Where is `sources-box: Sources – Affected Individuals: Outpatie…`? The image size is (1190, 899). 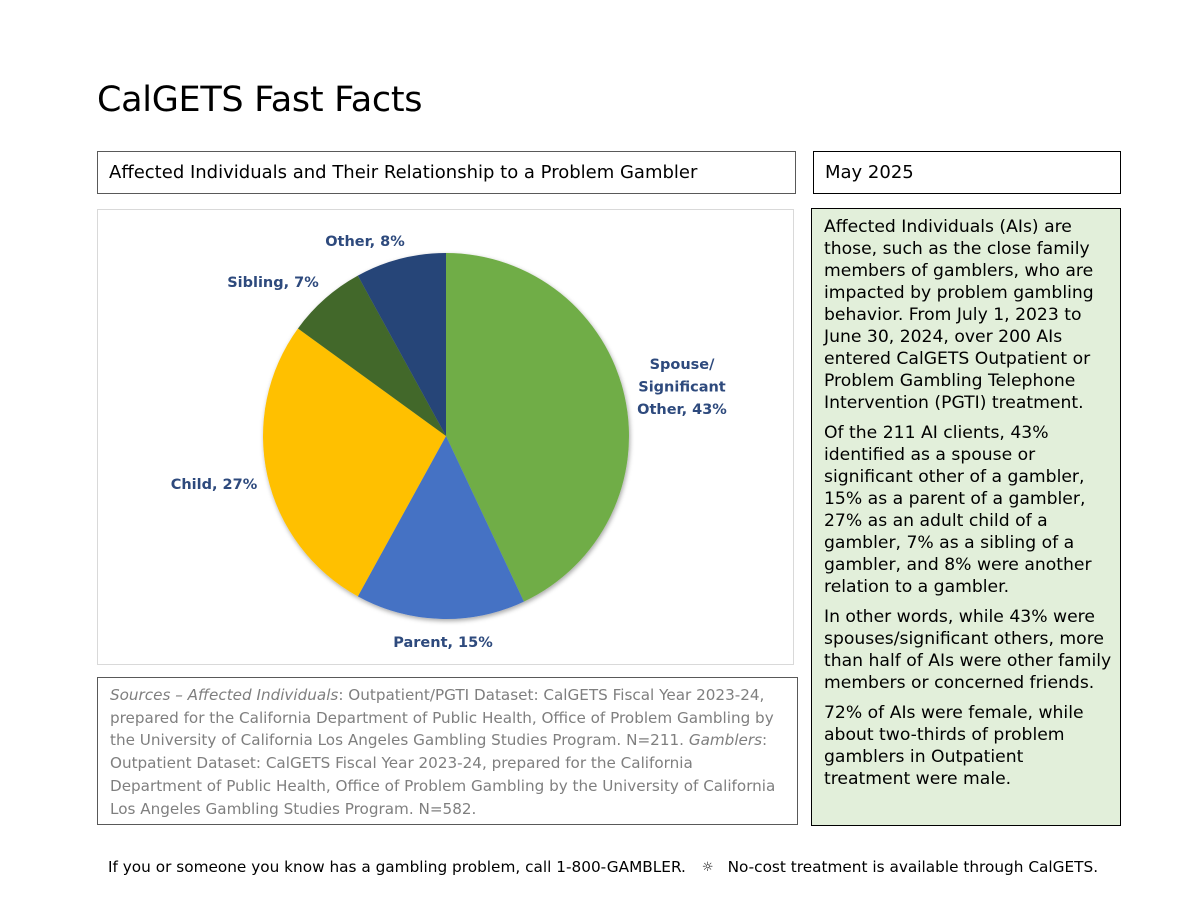
sources-box: Sources – Affected Individuals: Outpatie… is located at coordinates (447, 751).